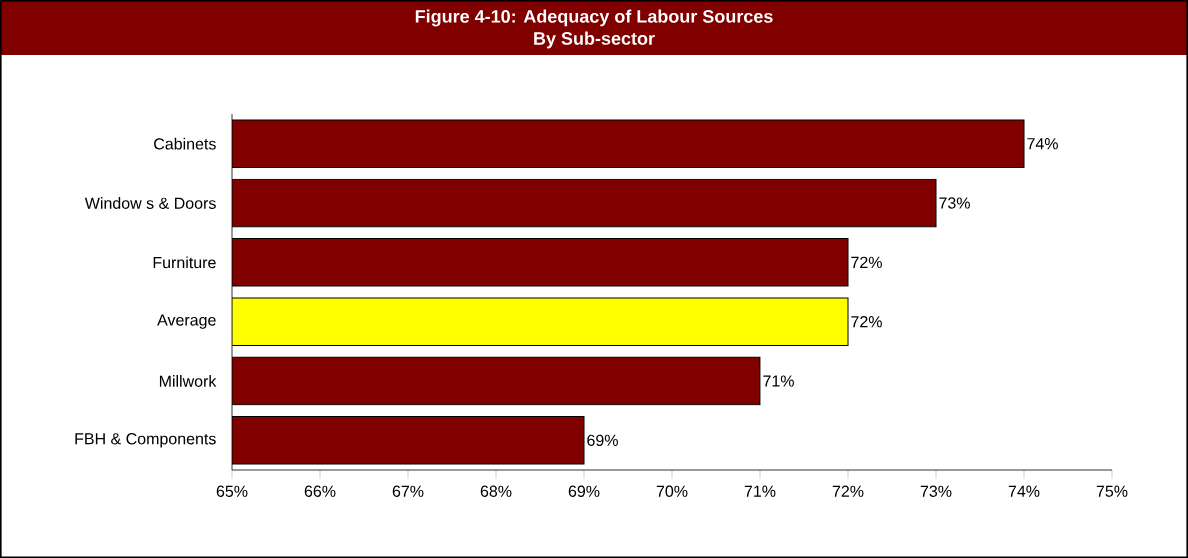 This screenshot has width=1188, height=558. Describe the element at coordinates (936, 491) in the screenshot. I see `x-tick-label: 73%` at that location.